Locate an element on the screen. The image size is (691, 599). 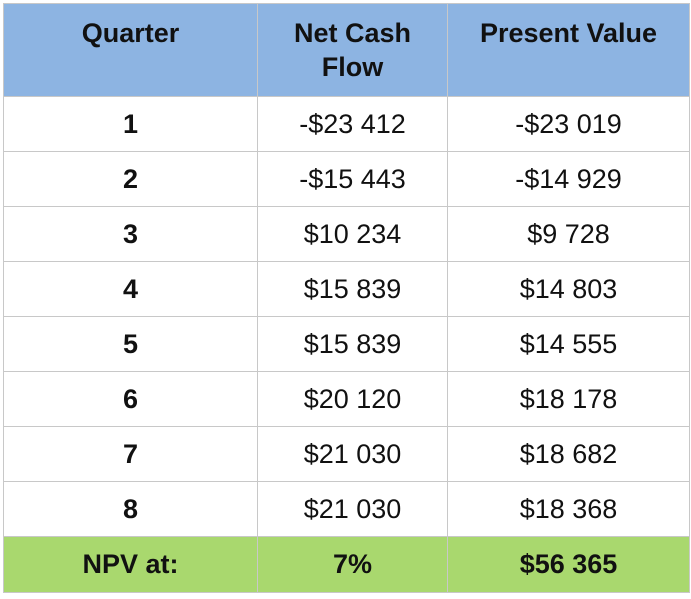
header-quarter: Quarter is located at coordinates (130, 50).